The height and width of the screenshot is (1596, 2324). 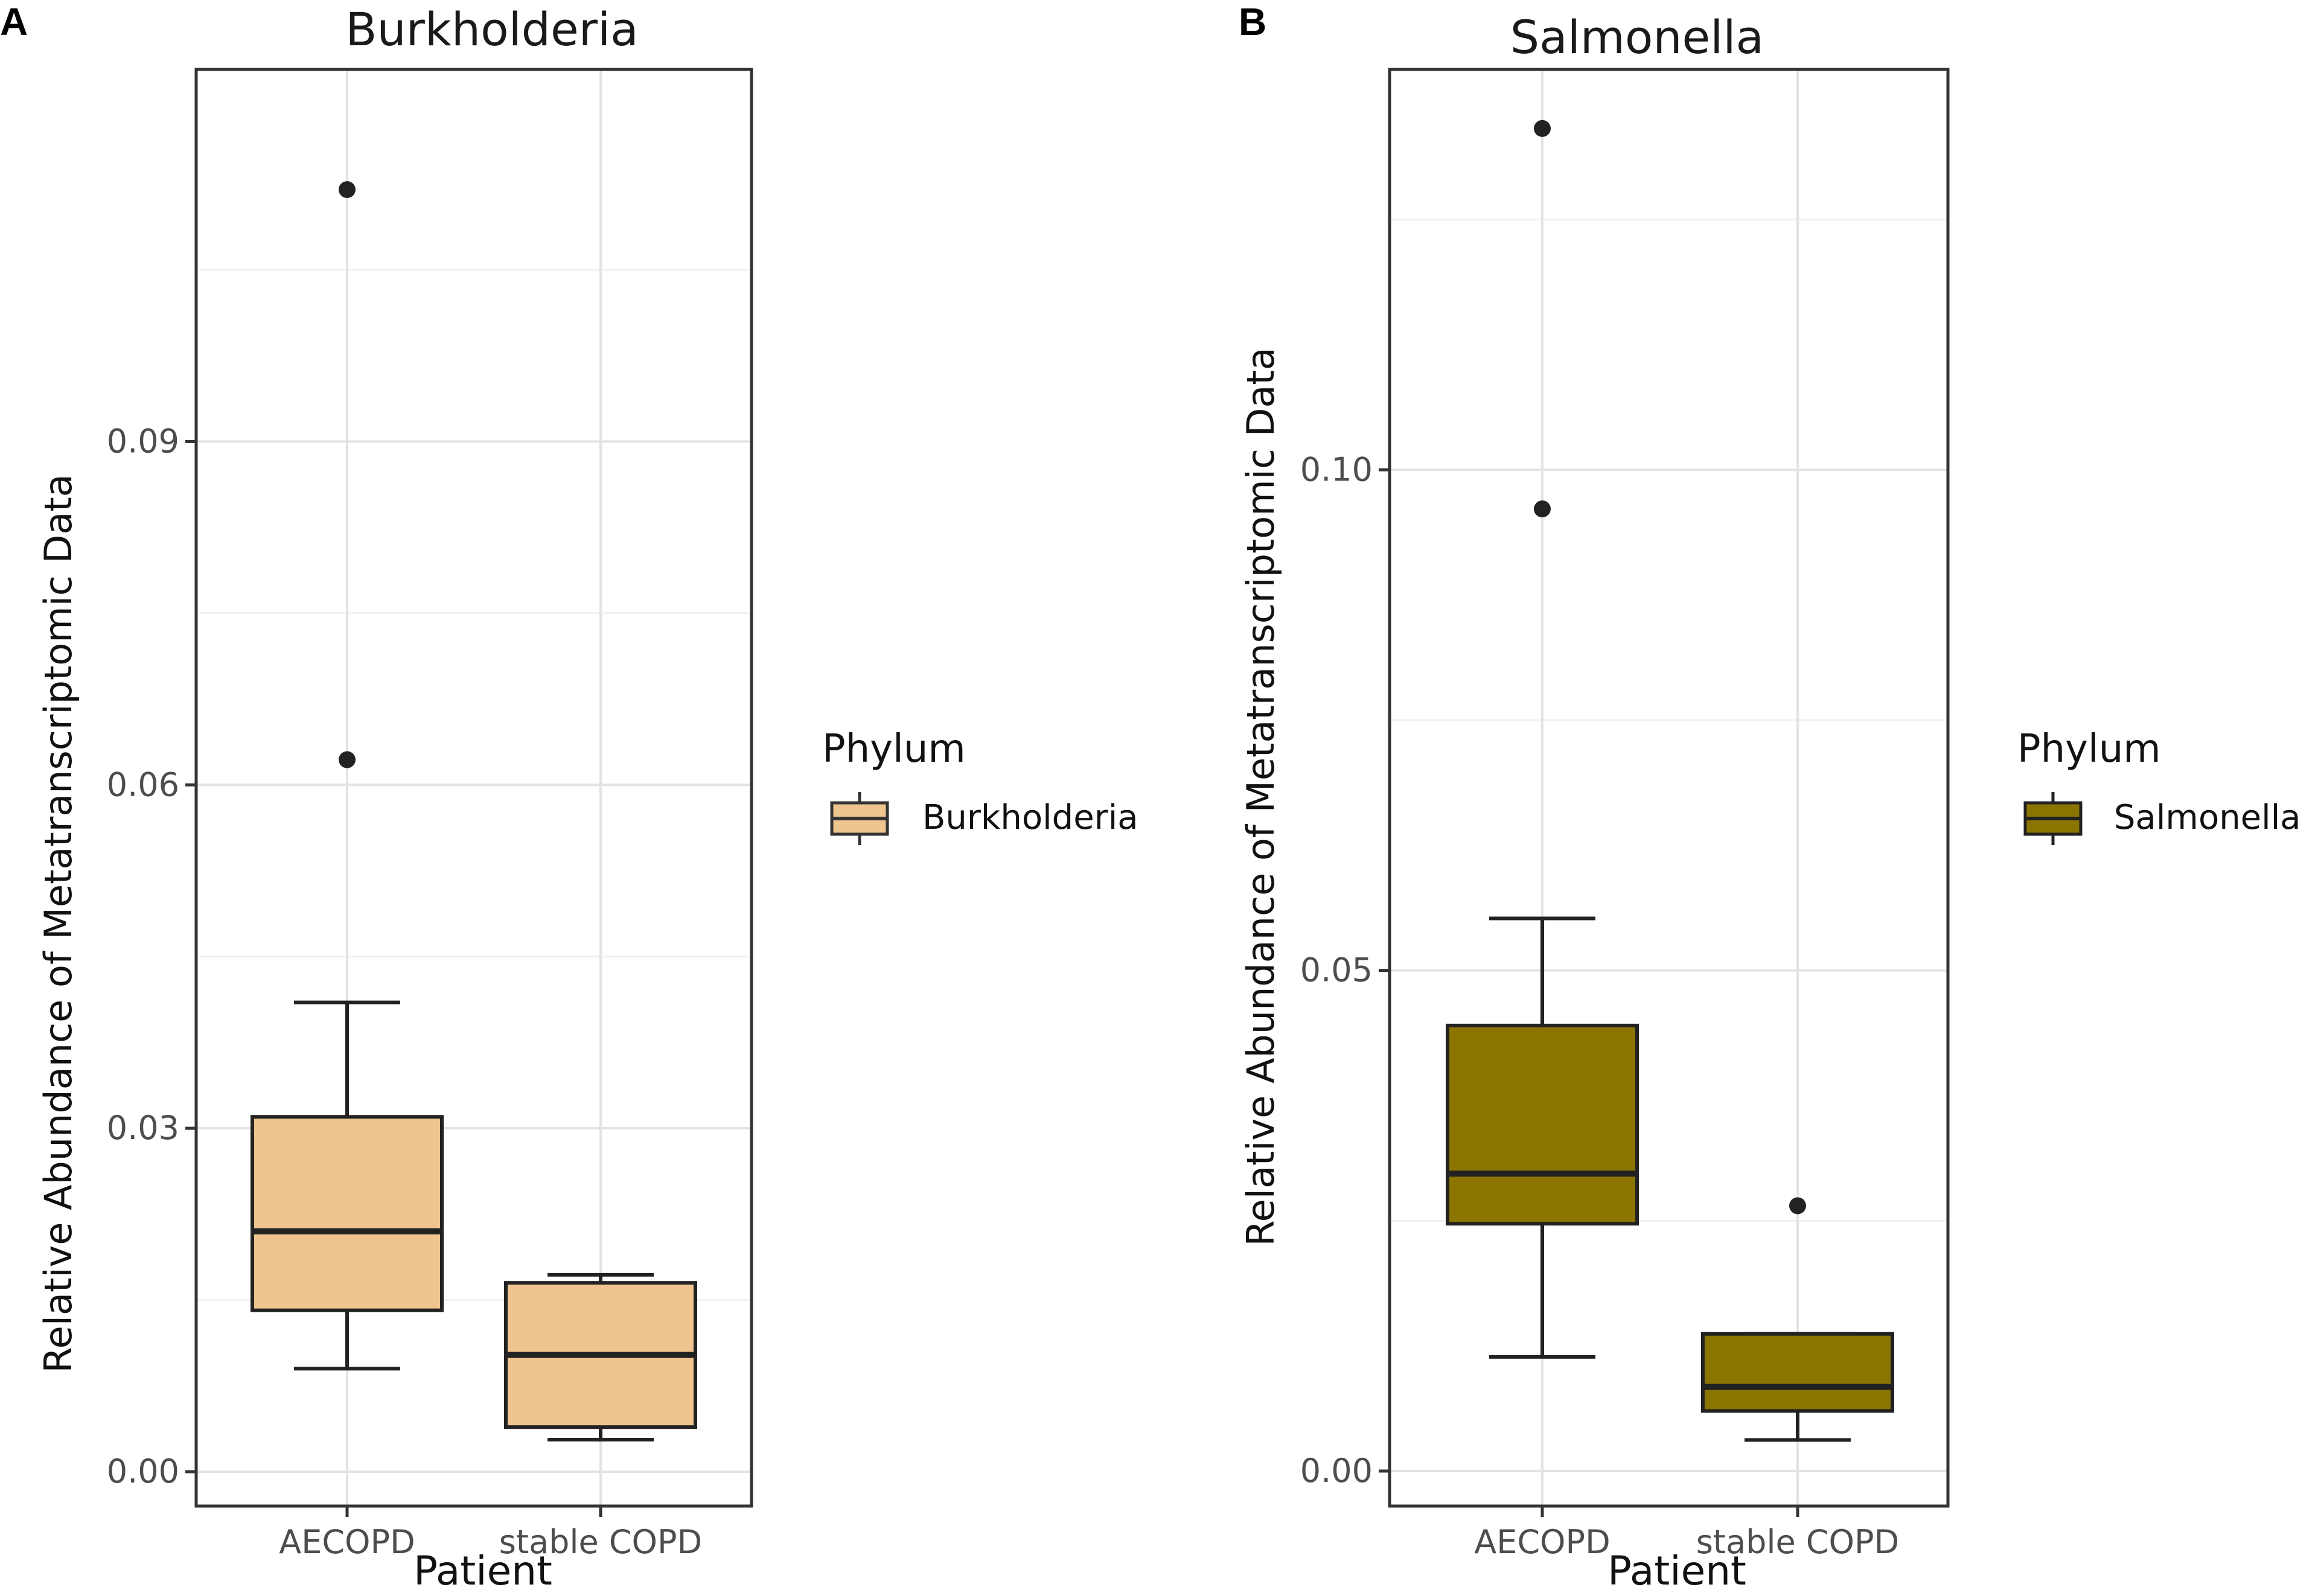 I want to click on box-aecopd-b, so click(x=1542, y=740).